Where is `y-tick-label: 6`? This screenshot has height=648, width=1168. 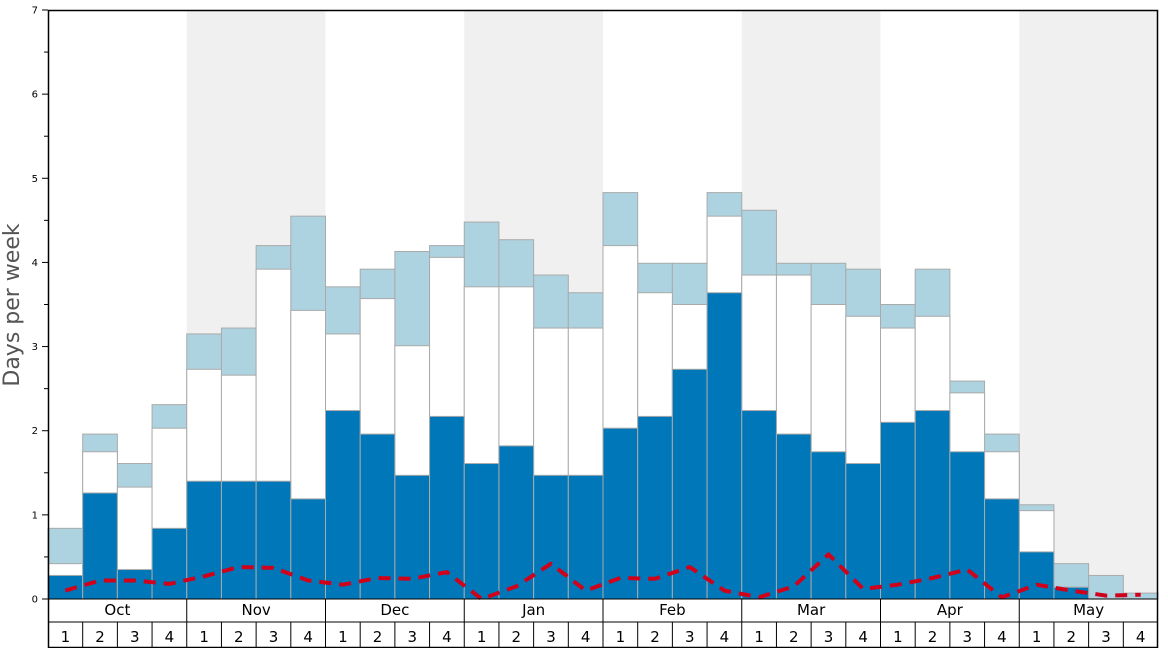 y-tick-label: 6 is located at coordinates (35, 95).